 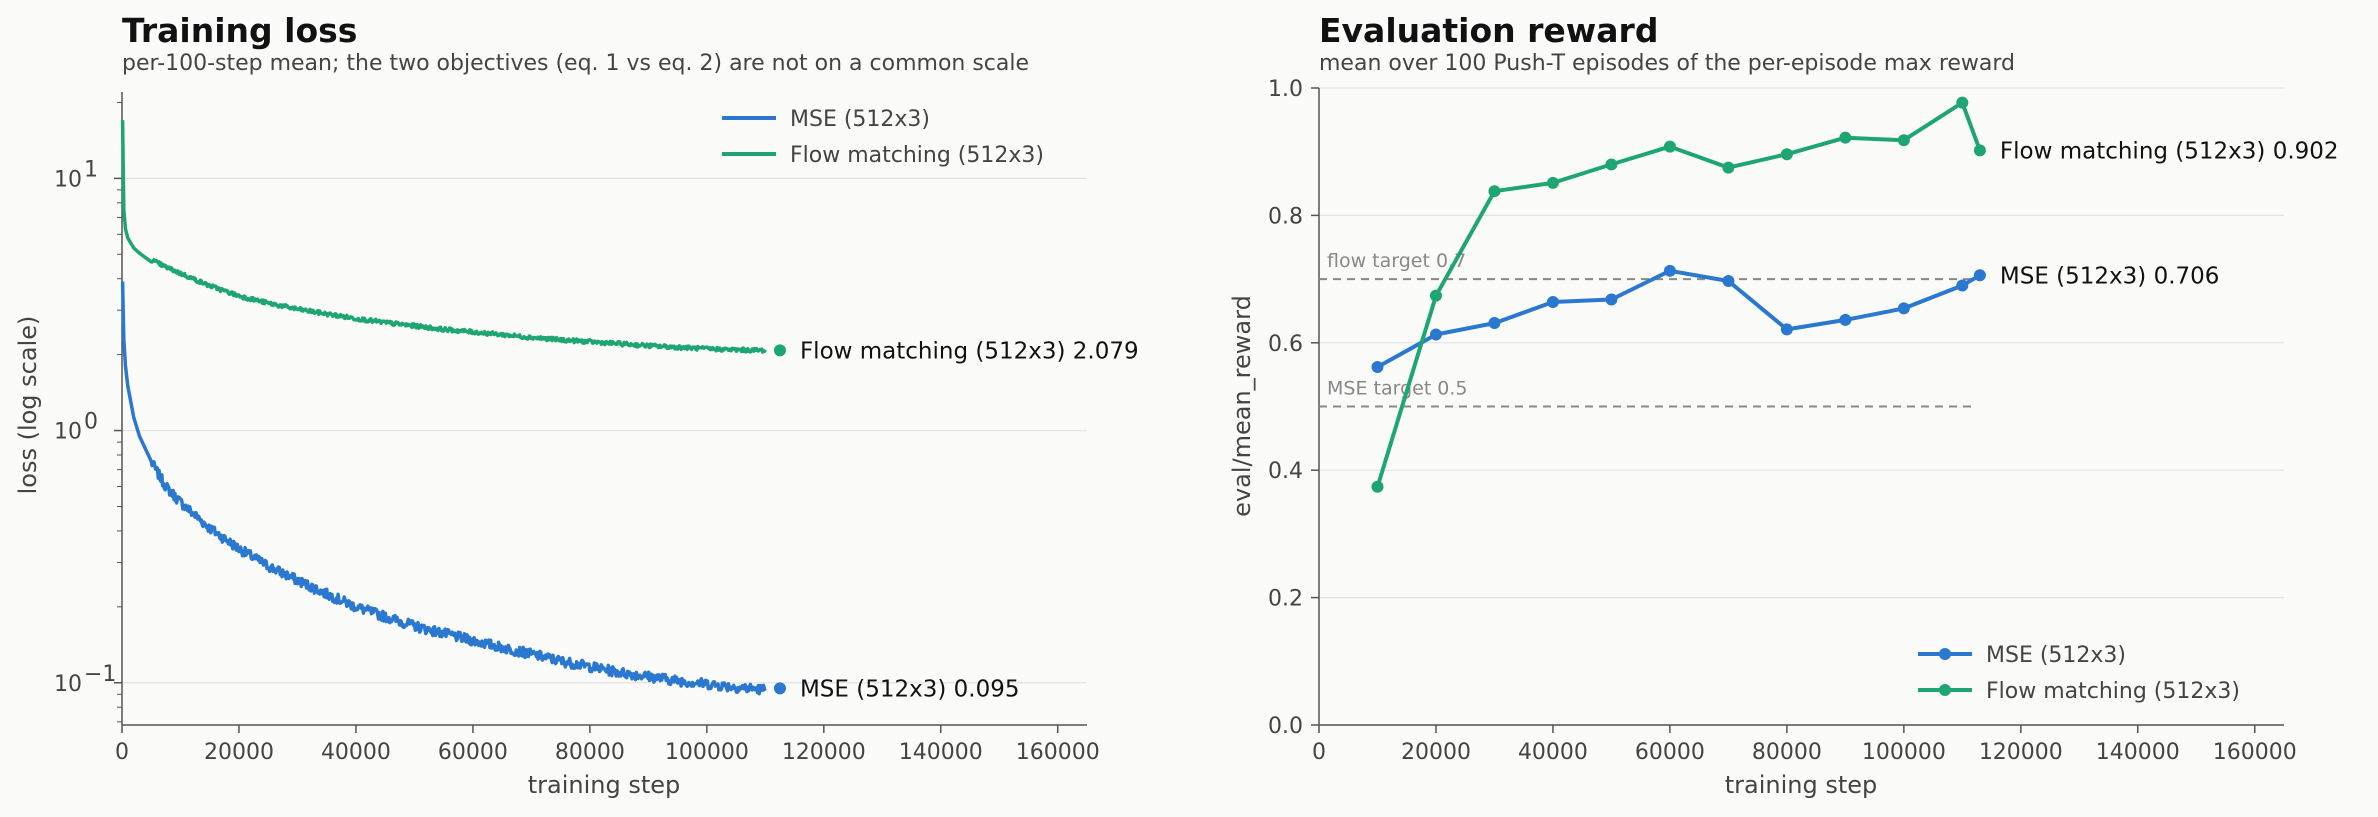 I want to click on y-axis-label: loss (log scale), so click(x=28, y=405).